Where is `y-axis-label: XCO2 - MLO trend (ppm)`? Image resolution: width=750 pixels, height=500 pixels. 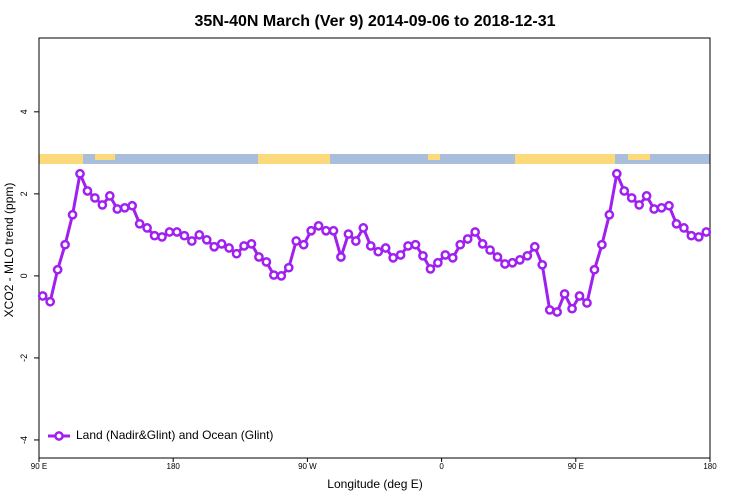
y-axis-label: XCO2 - MLO trend (ppm) is located at coordinates (9, 250).